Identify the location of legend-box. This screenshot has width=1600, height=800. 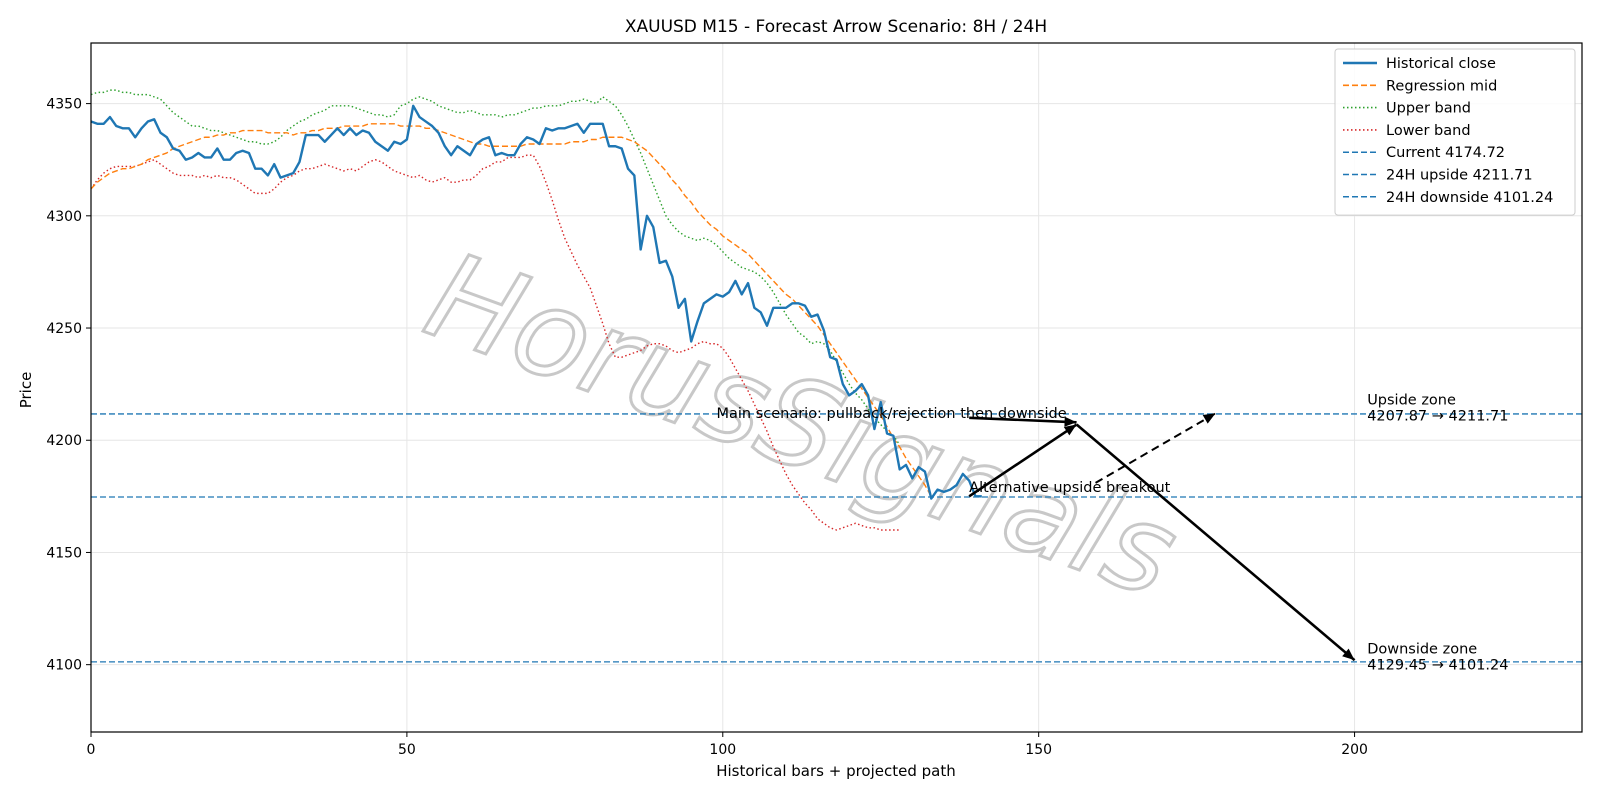
(1455, 132).